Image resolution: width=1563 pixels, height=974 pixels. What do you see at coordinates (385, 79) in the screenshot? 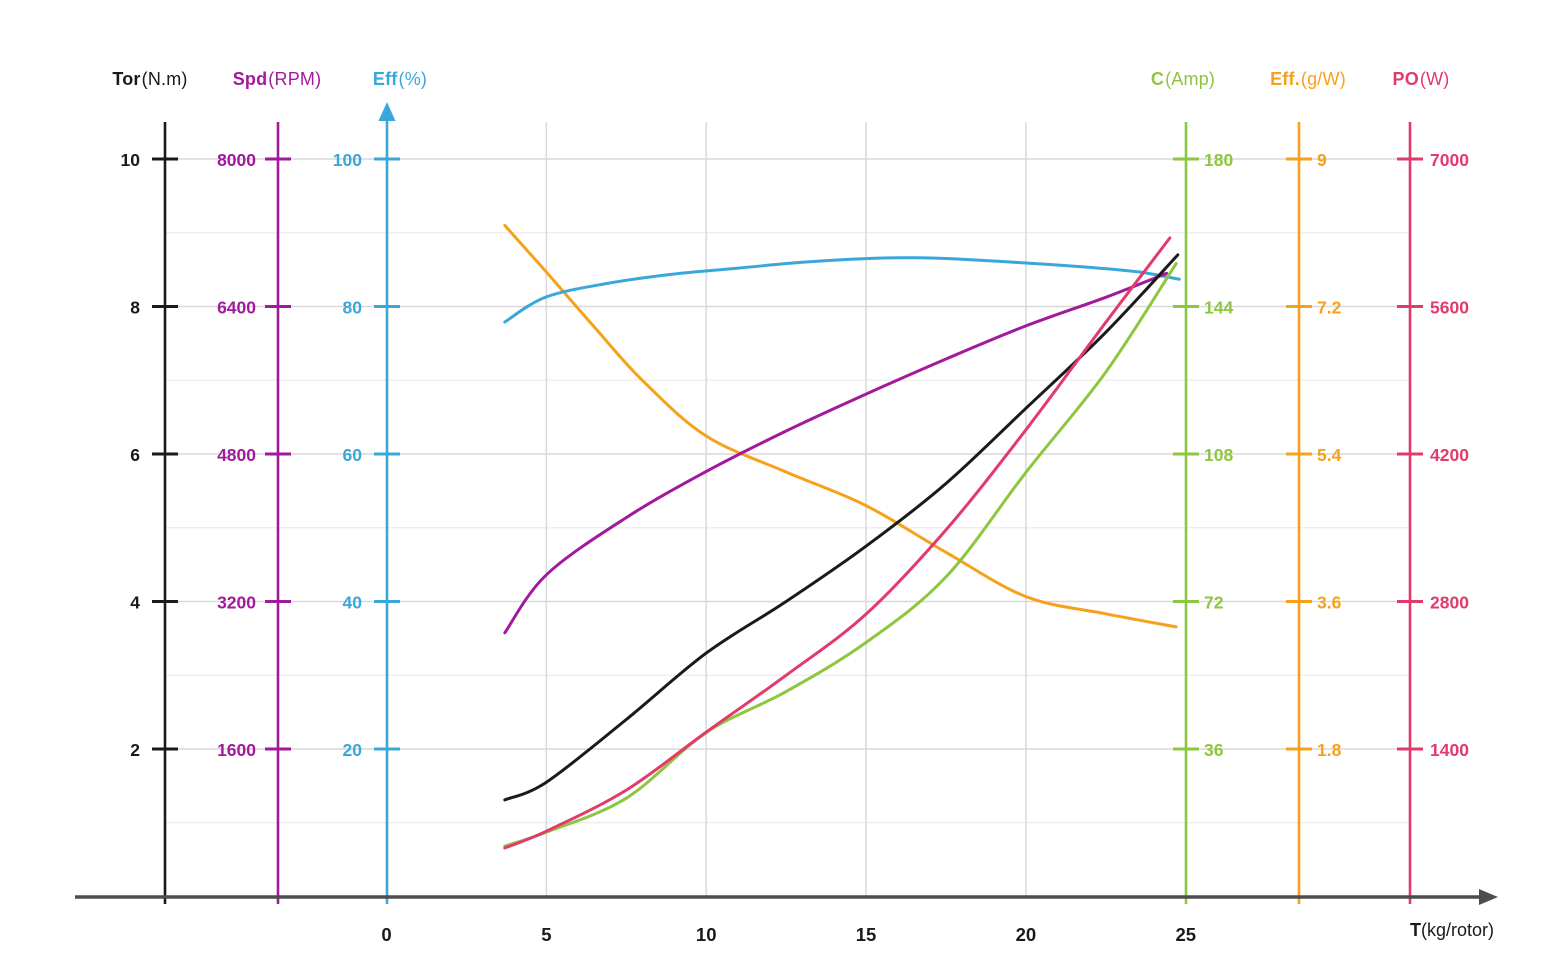
I see `axis-title-efficiency-pct-bold: Eff` at bounding box center [385, 79].